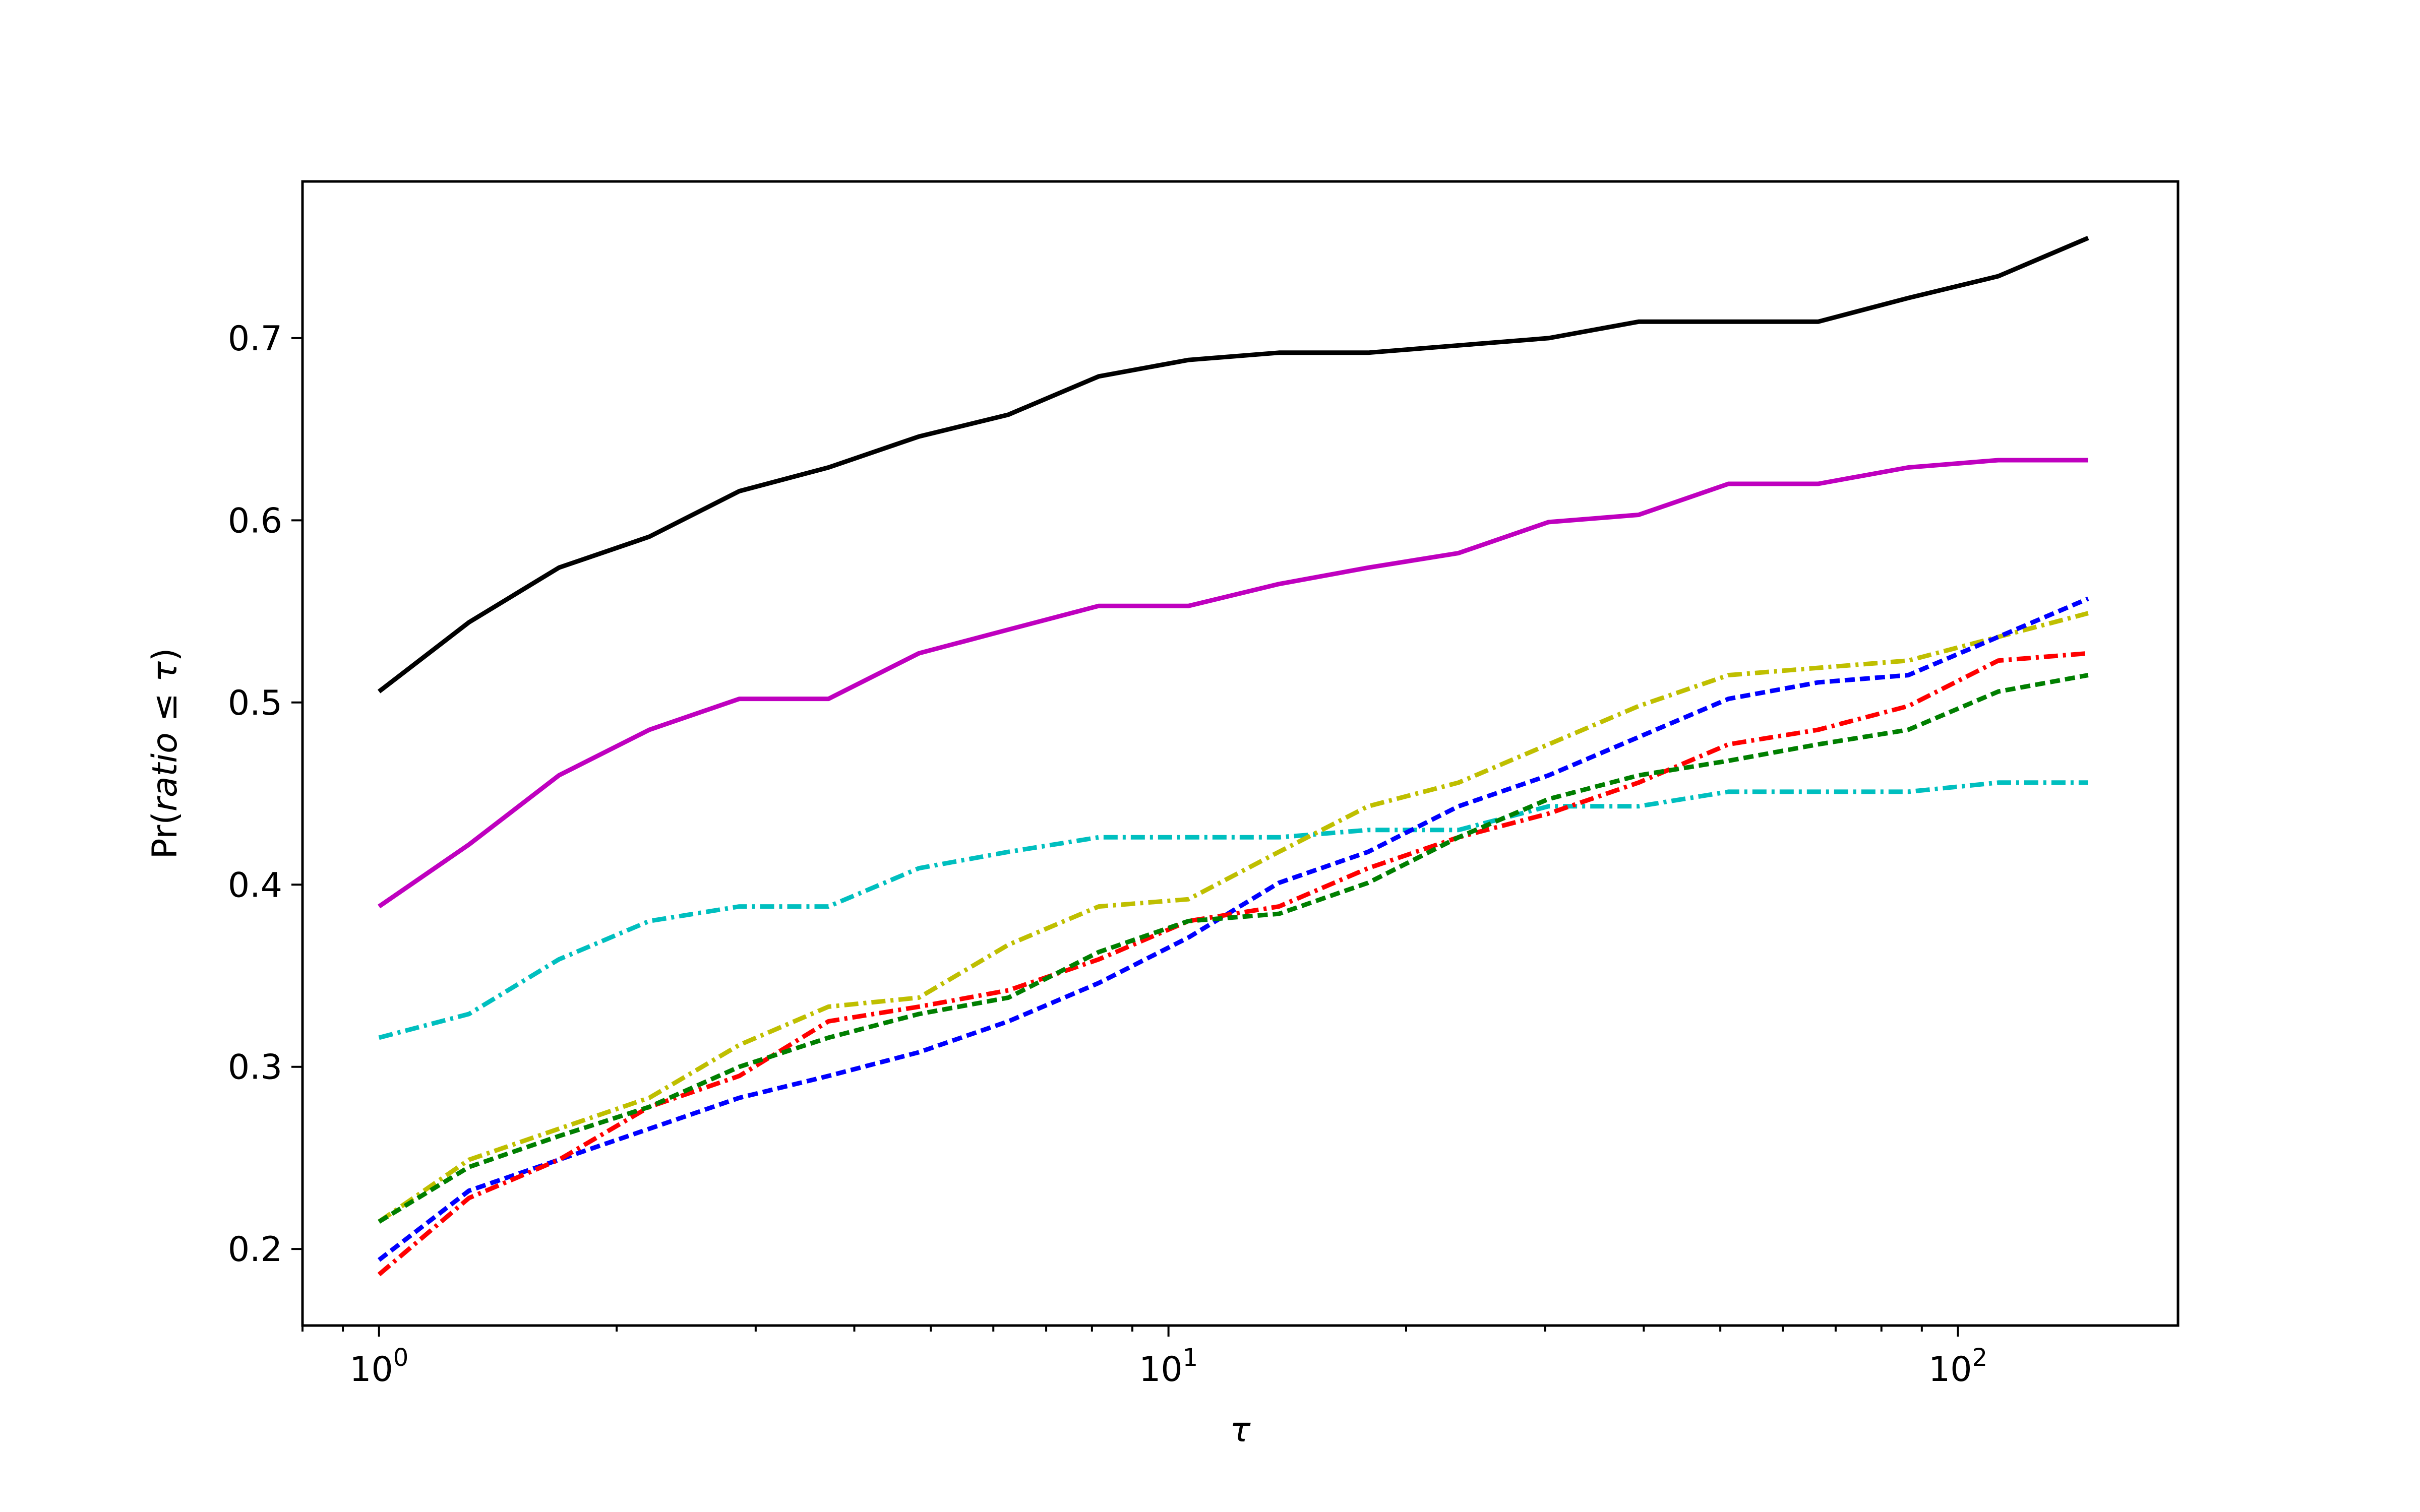  What do you see at coordinates (255, 1068) in the screenshot?
I see `y-tick-label: 0.3` at bounding box center [255, 1068].